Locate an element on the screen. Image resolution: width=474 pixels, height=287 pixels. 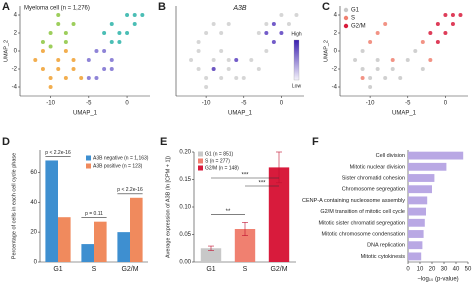
x-tick-label: G2/M is located at coordinates (278, 269).